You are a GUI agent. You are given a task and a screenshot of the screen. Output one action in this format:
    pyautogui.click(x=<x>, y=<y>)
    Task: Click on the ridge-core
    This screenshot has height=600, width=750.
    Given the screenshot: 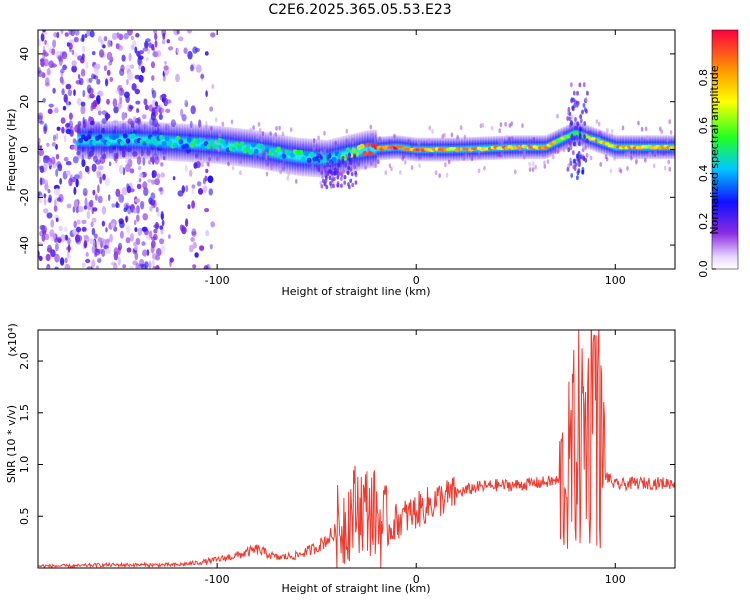 What is the action you would take?
    pyautogui.click(x=273, y=150)
    